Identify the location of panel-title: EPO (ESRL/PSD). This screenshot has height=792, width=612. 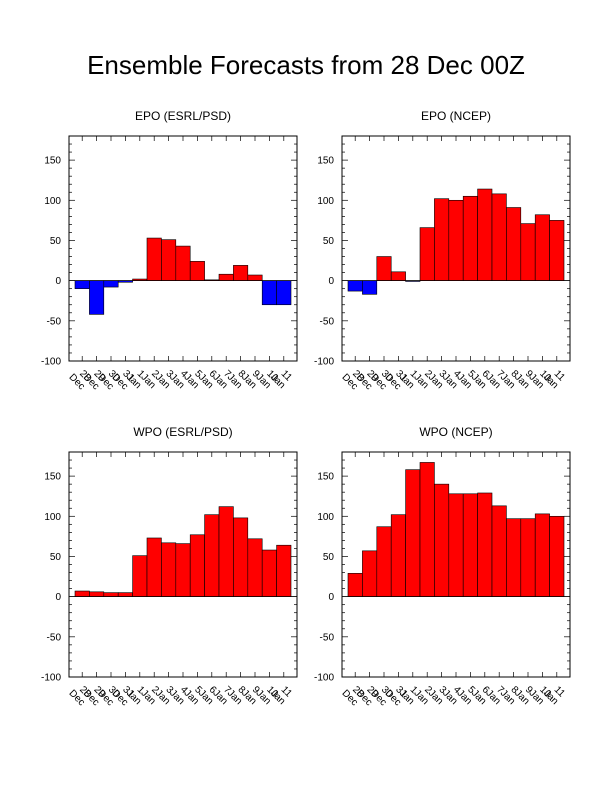
(183, 116).